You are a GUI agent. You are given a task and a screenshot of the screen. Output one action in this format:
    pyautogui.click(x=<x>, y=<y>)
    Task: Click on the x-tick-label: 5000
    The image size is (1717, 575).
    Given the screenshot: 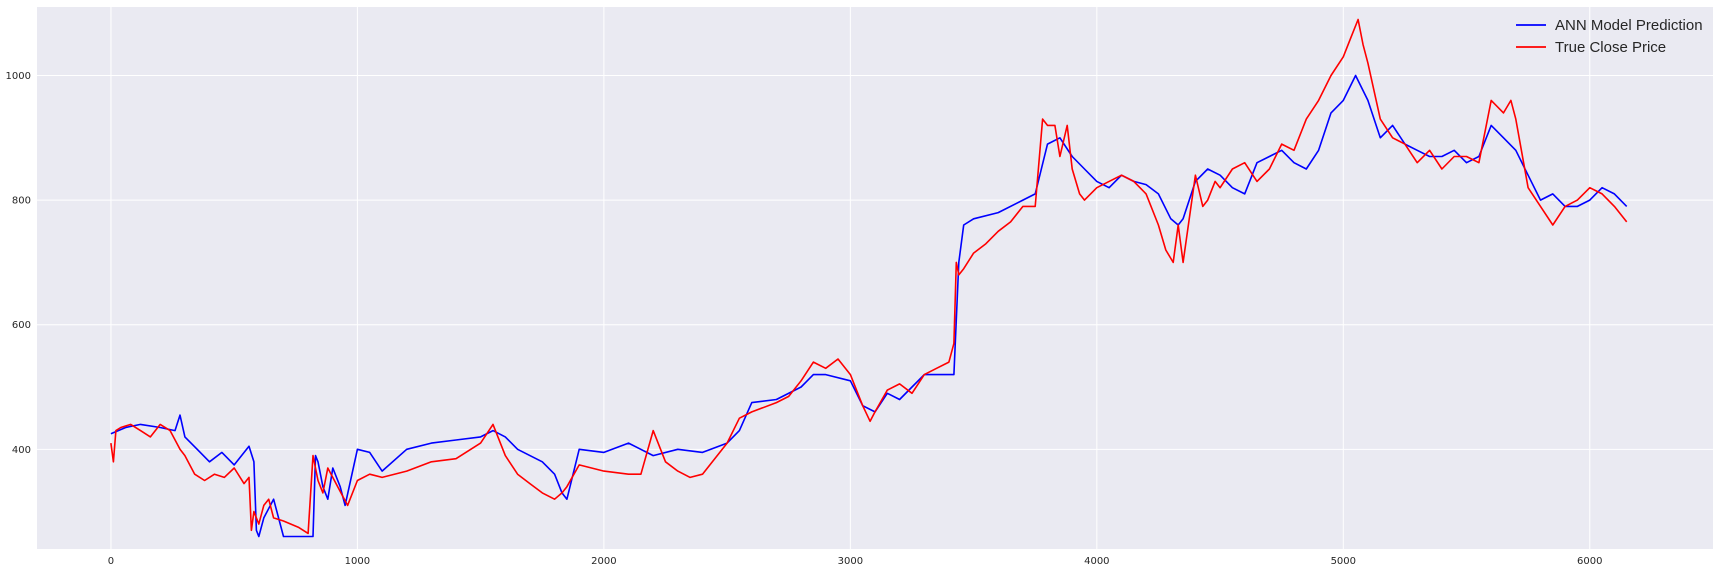 What is the action you would take?
    pyautogui.click(x=1343, y=561)
    